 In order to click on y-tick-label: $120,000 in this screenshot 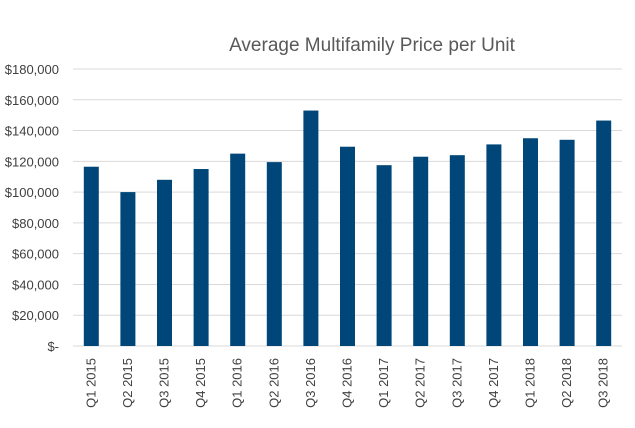, I will do `click(32, 161)`.